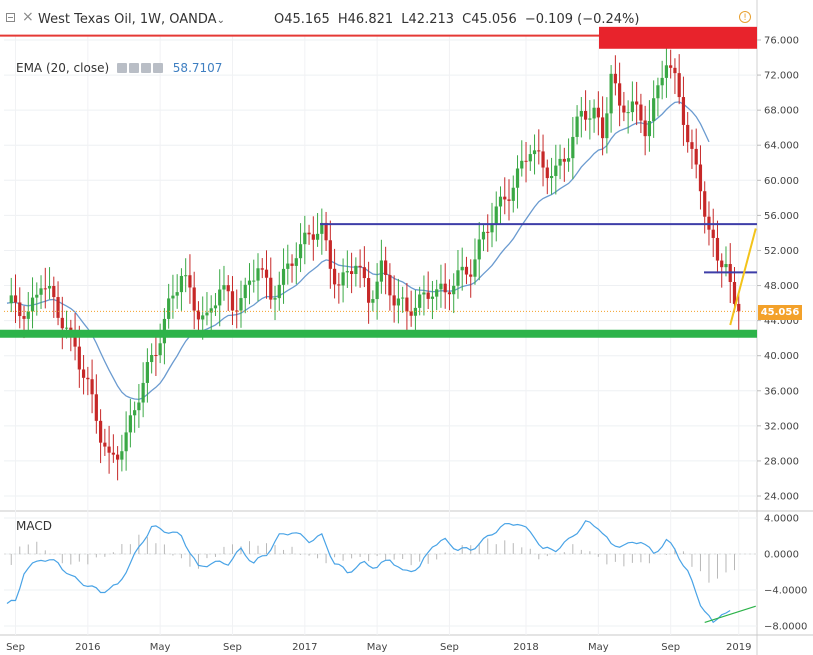 The image size is (813, 655). What do you see at coordinates (781, 391) in the screenshot?
I see `price-tick-label: 36.000` at bounding box center [781, 391].